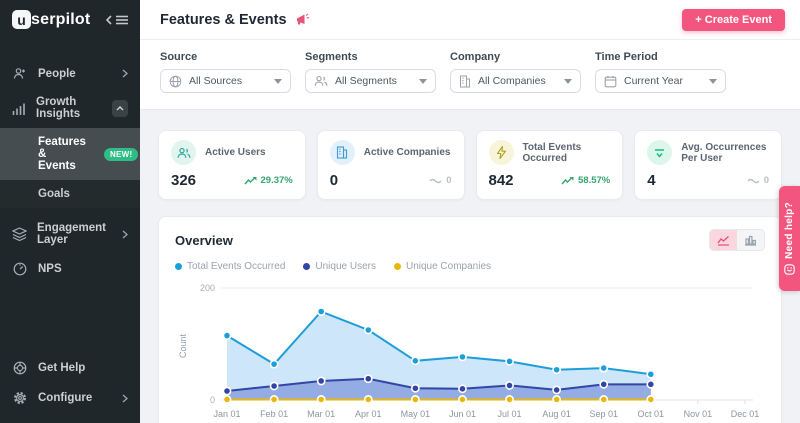 The image size is (800, 423). What do you see at coordinates (501, 152) in the screenshot?
I see `total-events-icon` at bounding box center [501, 152].